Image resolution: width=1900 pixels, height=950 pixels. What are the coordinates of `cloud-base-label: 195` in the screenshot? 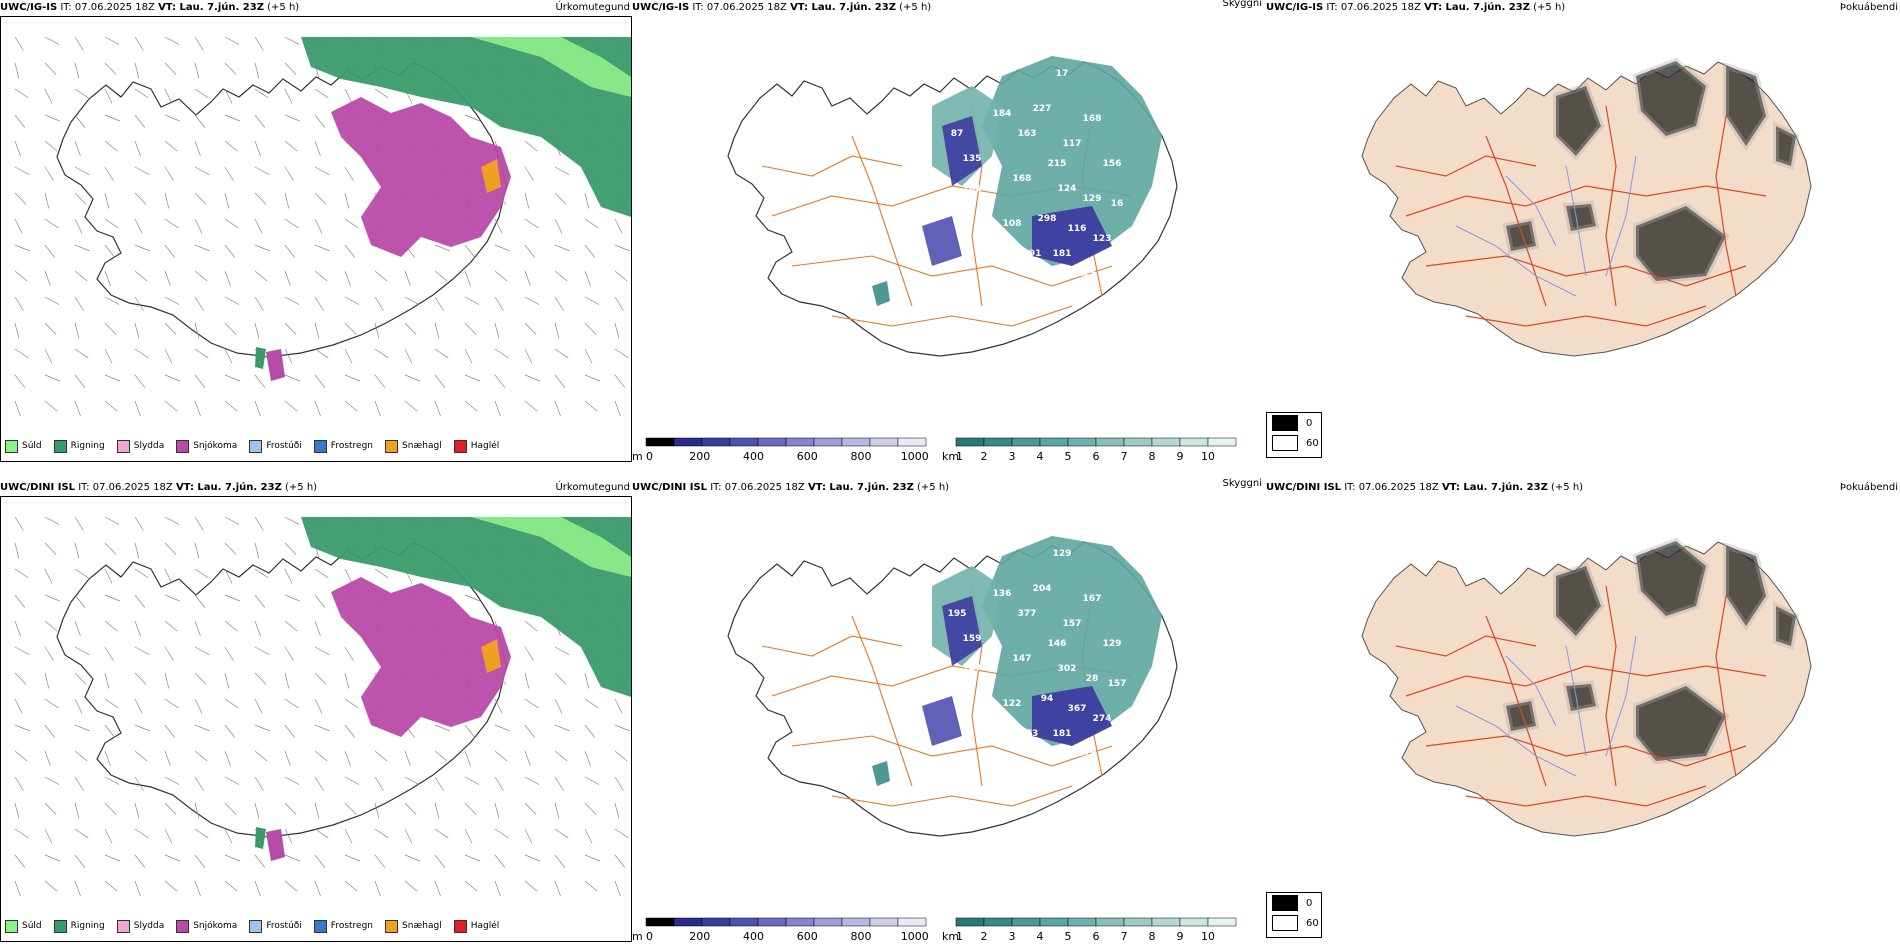 It's located at (957, 614).